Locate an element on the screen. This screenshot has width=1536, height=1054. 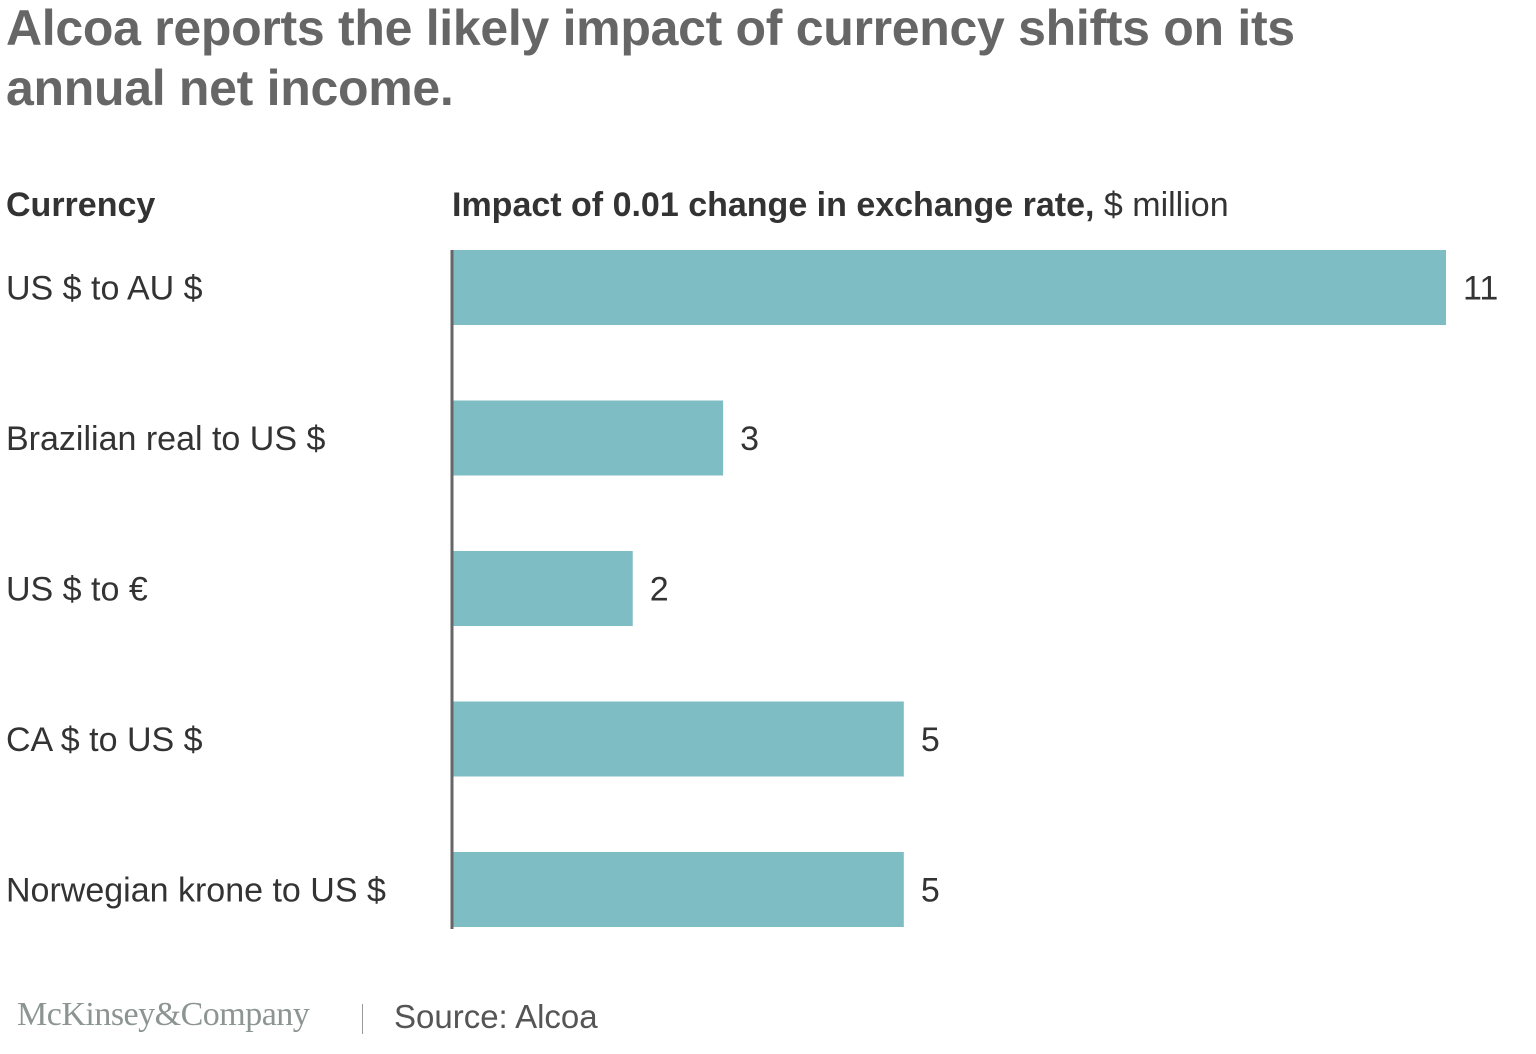
source-note: Source: Alcoa is located at coordinates (496, 1016).